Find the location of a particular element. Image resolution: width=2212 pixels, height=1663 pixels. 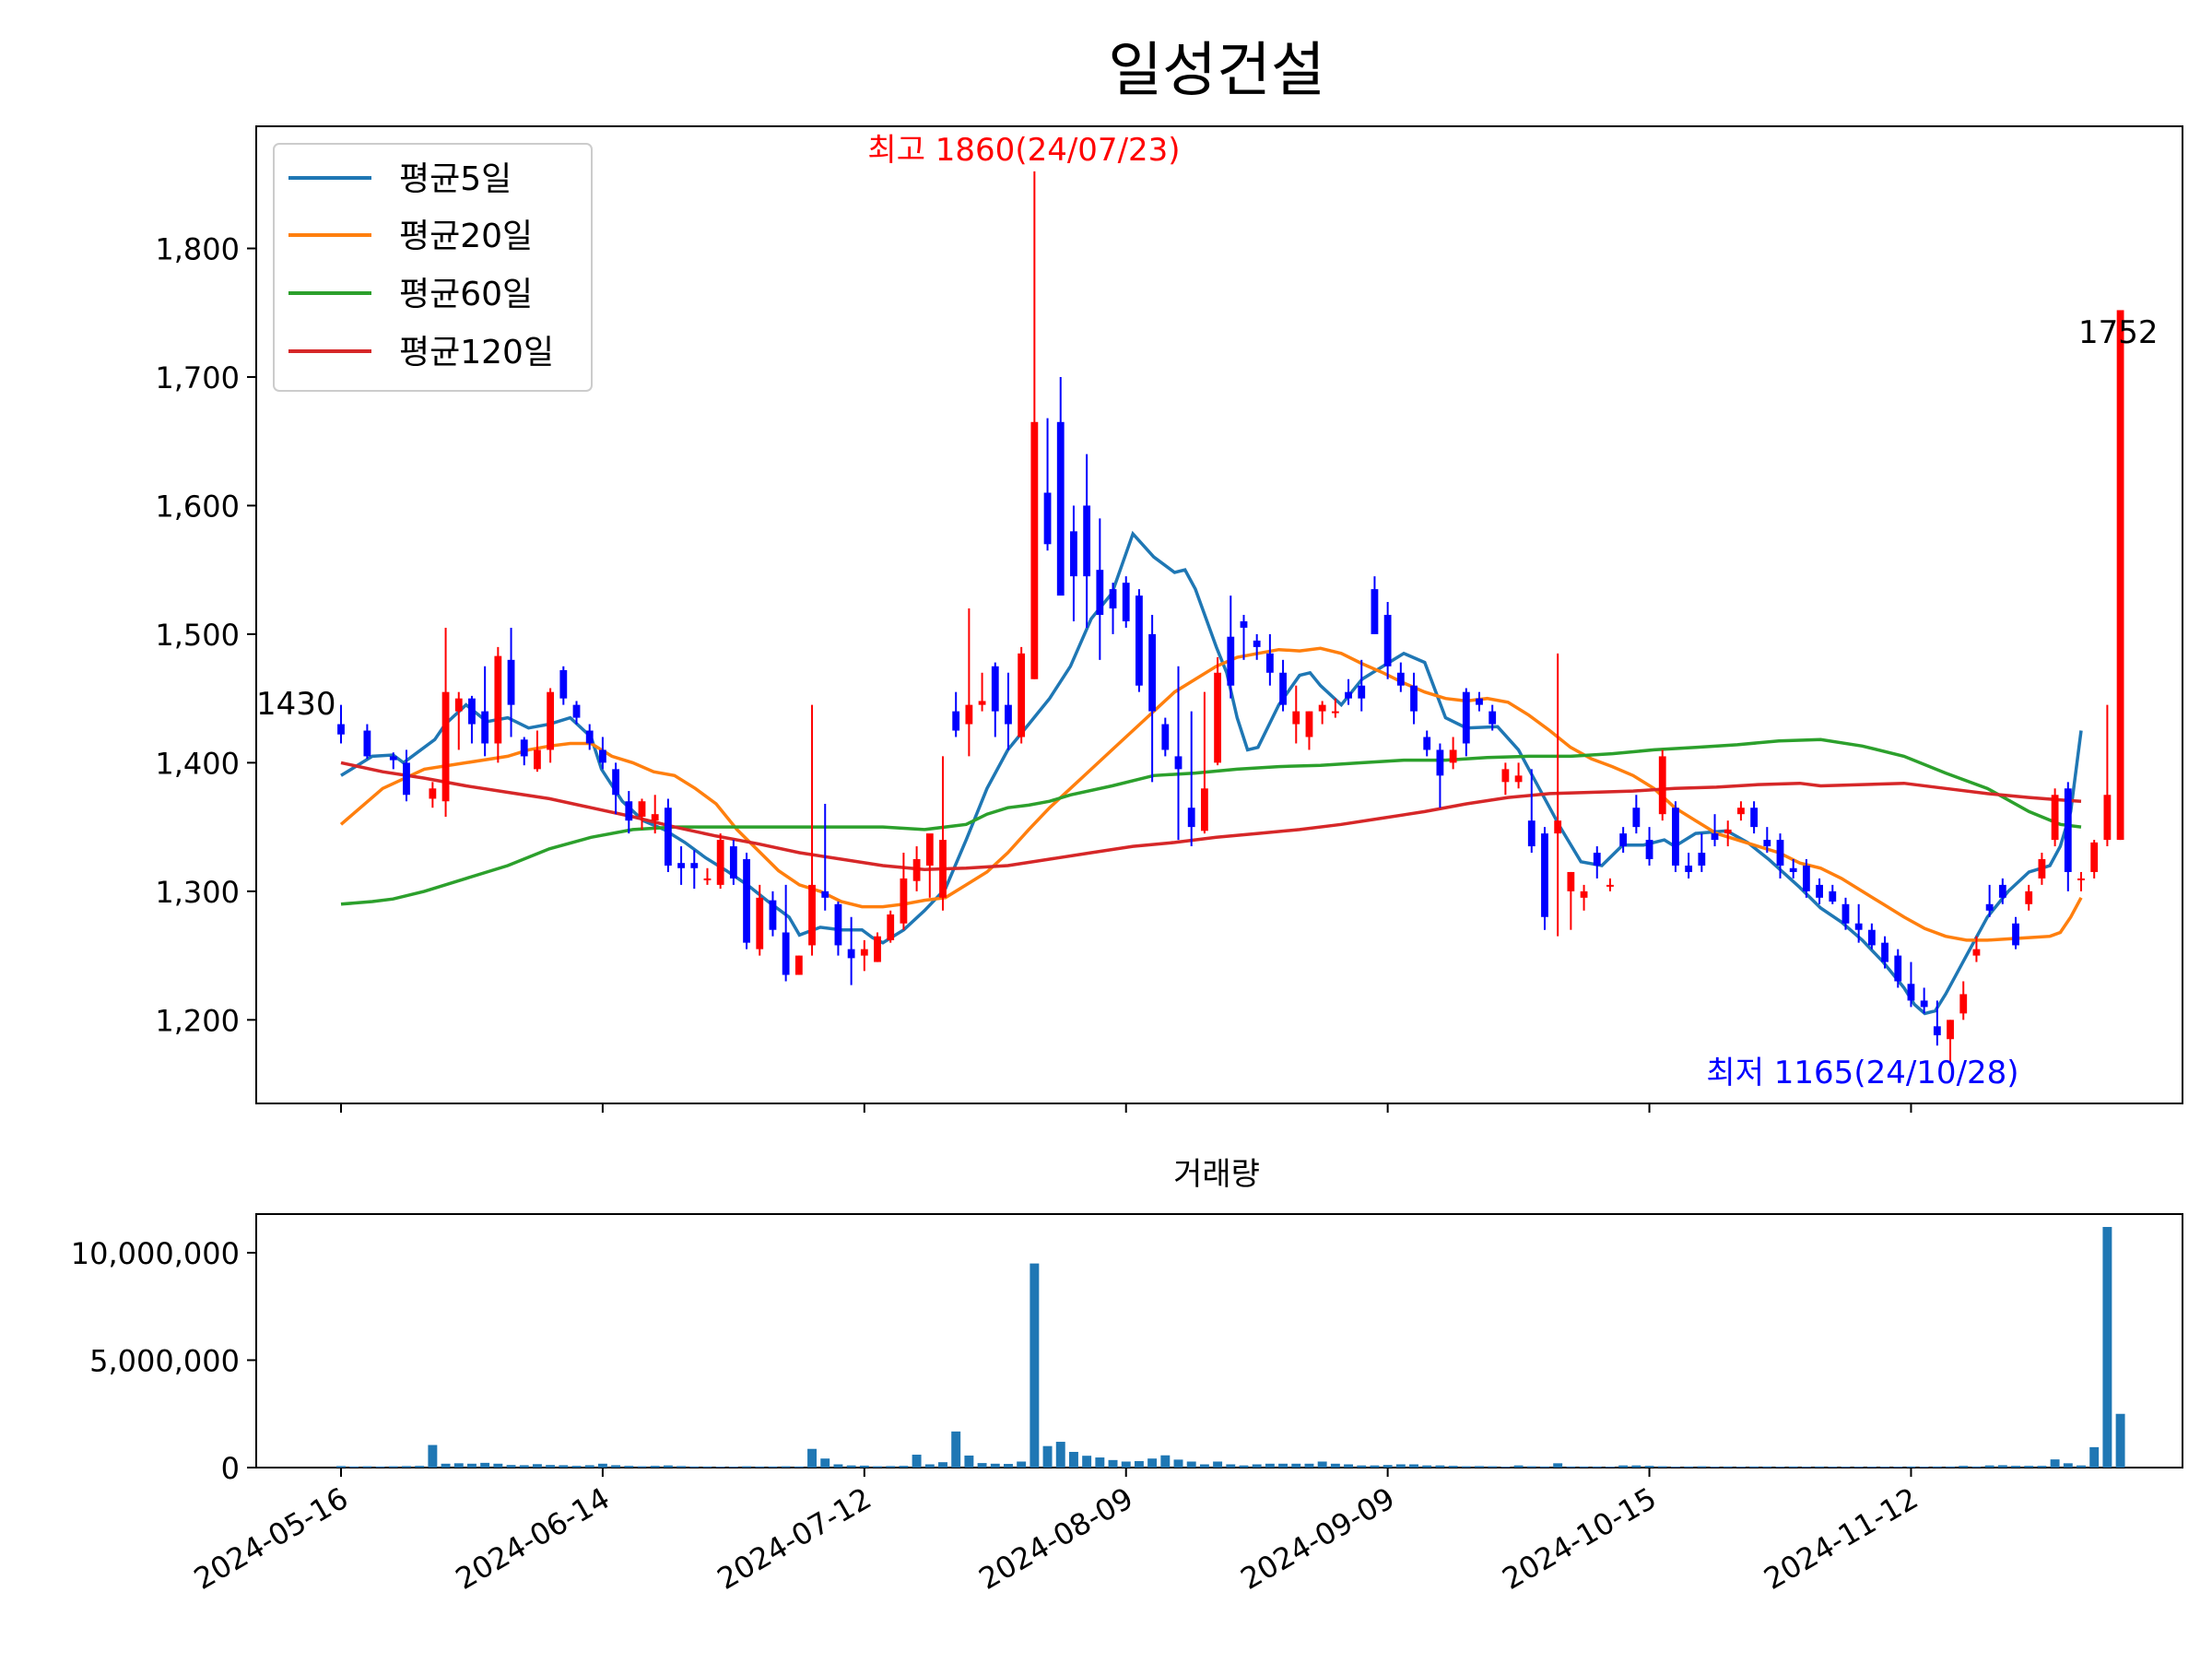

start-price-label: 1430 is located at coordinates (296, 704).